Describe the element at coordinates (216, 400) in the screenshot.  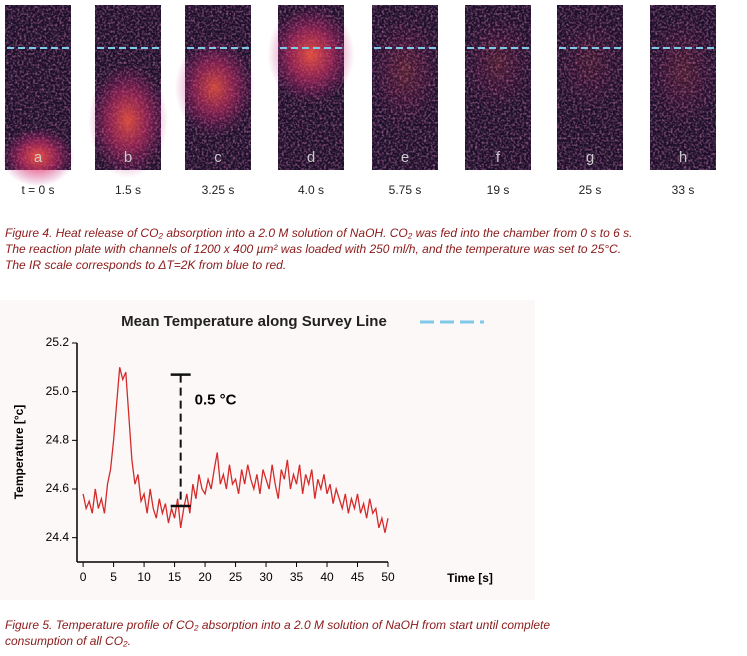
I see `annotation: 0.5 °C` at that location.